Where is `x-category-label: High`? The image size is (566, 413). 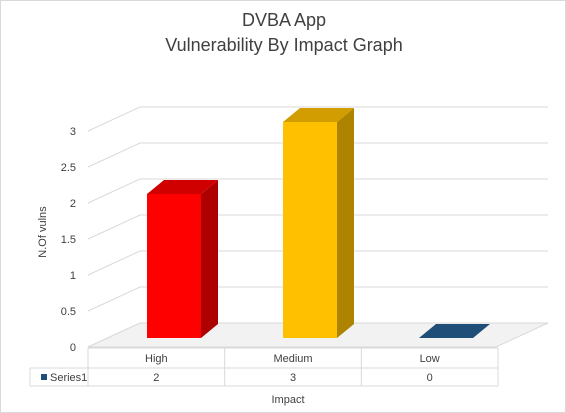
x-category-label: High is located at coordinates (156, 359).